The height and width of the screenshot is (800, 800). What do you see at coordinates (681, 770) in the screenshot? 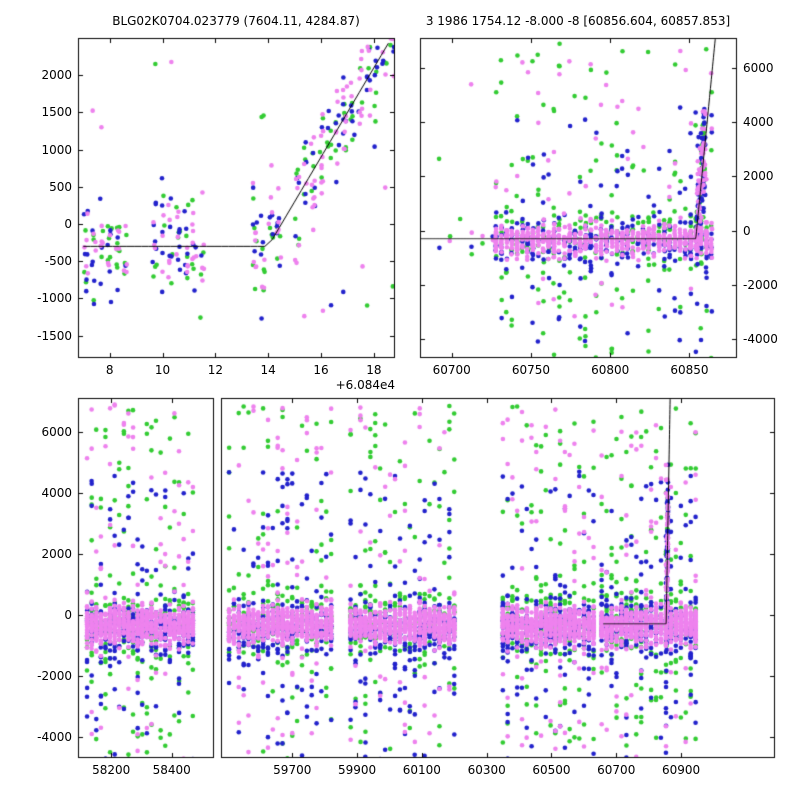
I see `x-tick-label: 60900` at bounding box center [681, 770].